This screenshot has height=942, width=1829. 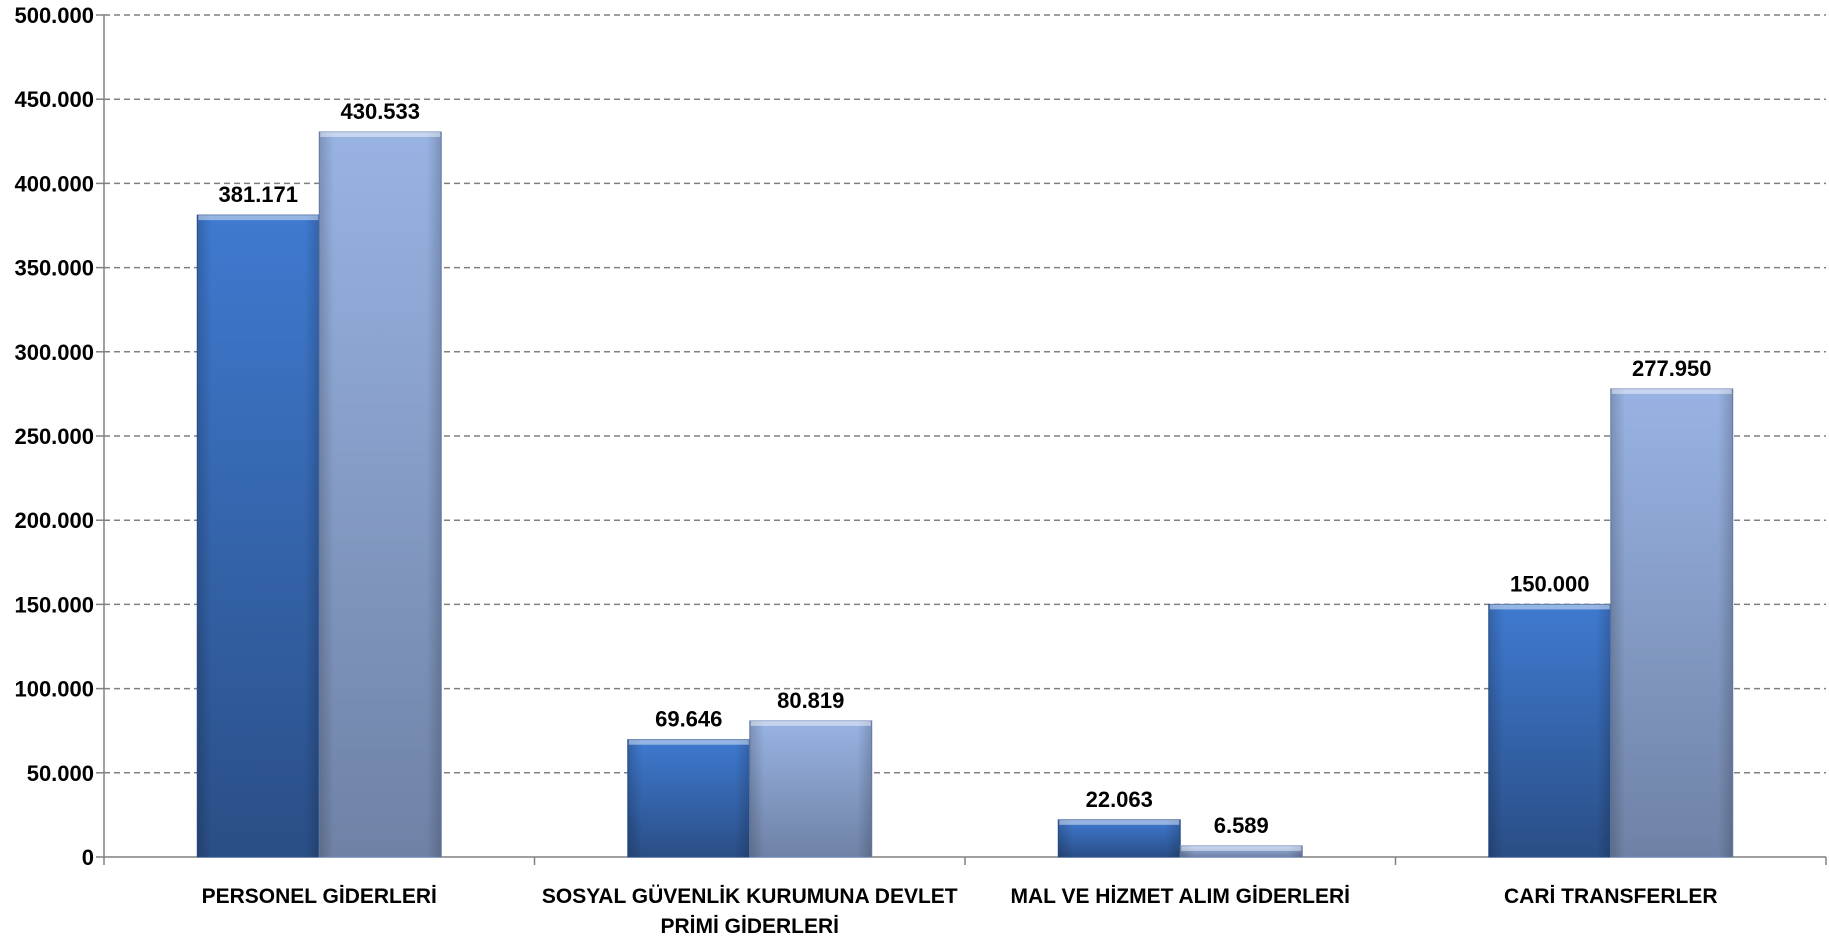 I want to click on y-tick-label: 400.000, so click(x=54, y=183).